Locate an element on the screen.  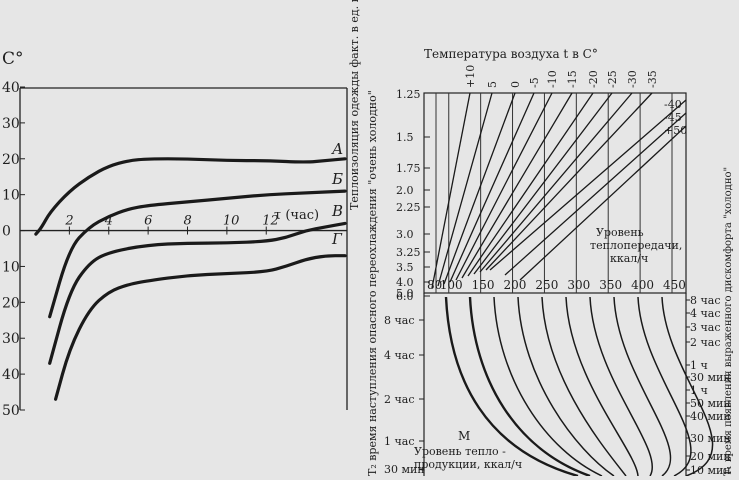
curve-label-g: Г is located at coordinates (337, 239).